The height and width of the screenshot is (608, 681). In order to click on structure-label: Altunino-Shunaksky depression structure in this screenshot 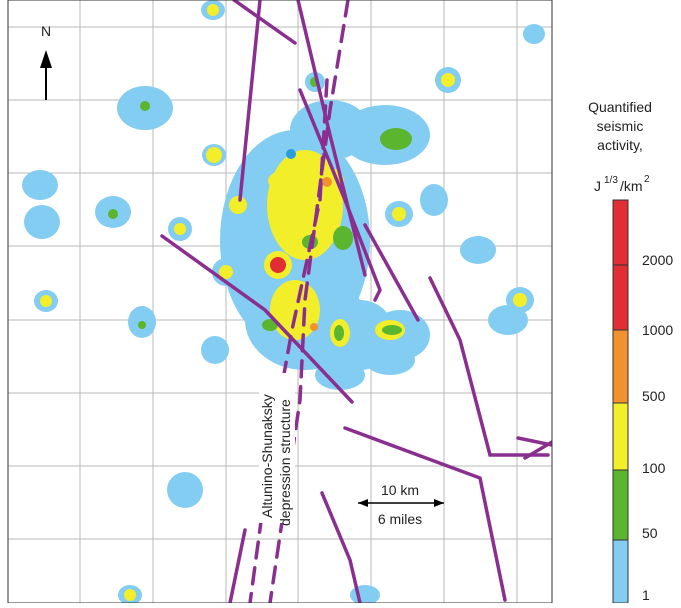, I will do `click(277, 449)`.